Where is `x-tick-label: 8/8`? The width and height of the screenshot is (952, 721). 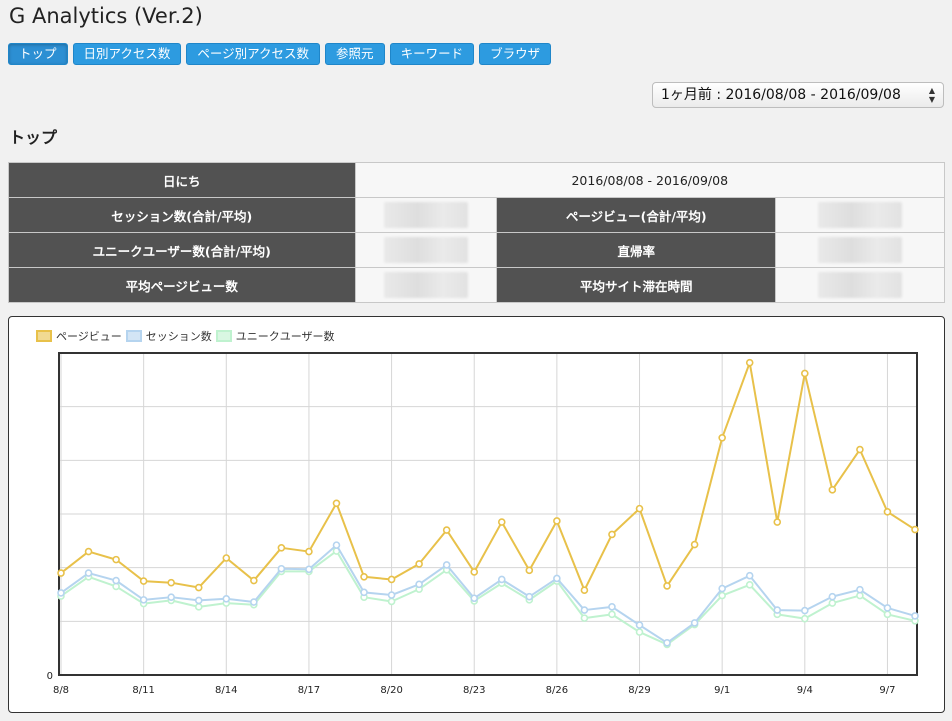
x-tick-label: 8/8 is located at coordinates (61, 690).